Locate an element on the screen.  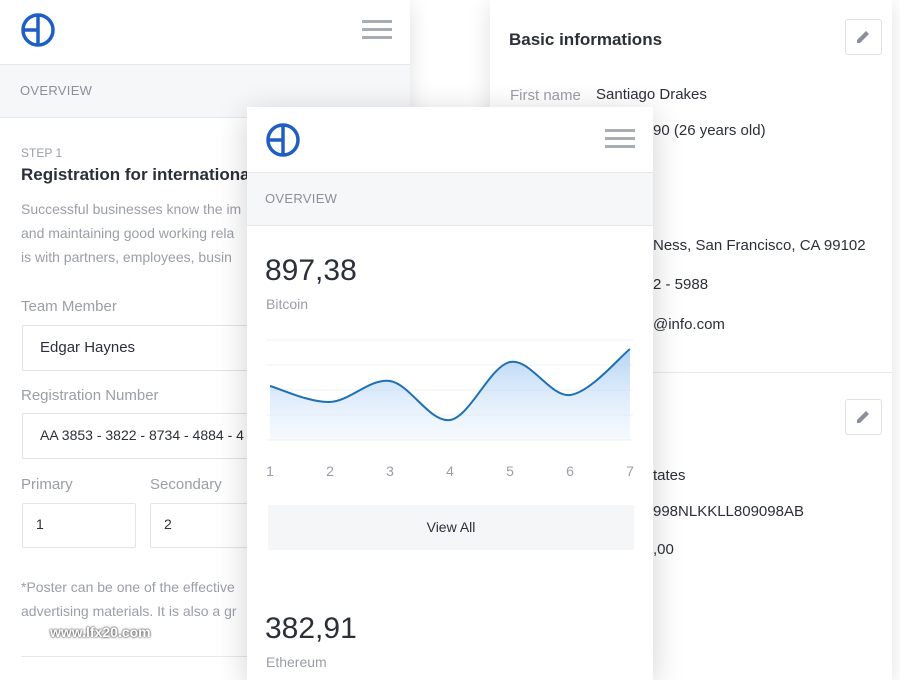
field-label: Registration Number is located at coordinates (90, 395).